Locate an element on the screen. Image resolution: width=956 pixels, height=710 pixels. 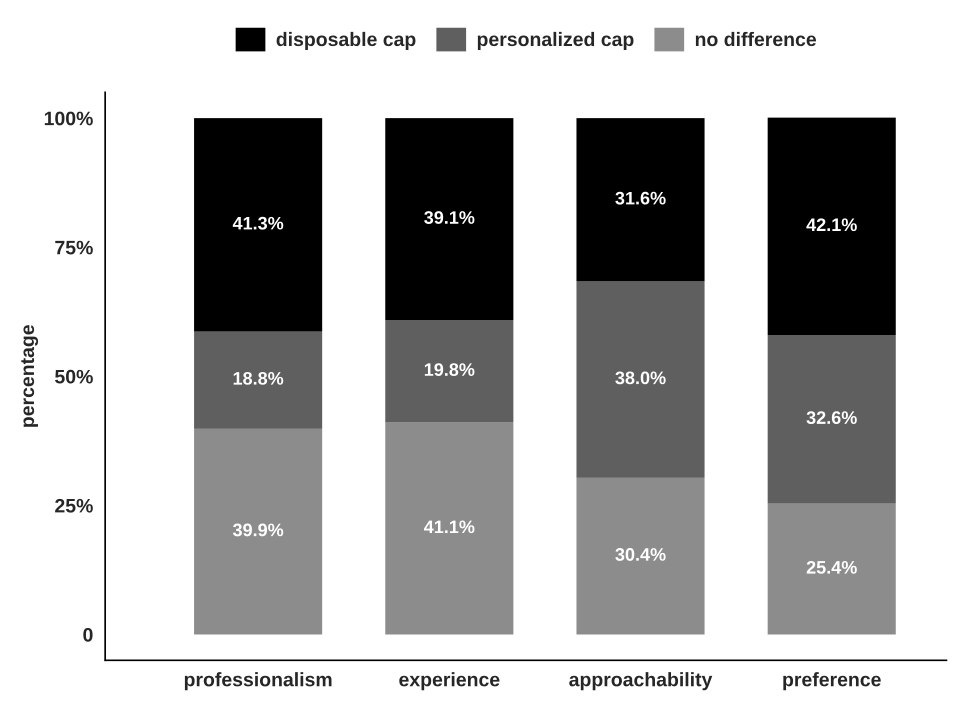
data-label: 41.1% is located at coordinates (449, 527).